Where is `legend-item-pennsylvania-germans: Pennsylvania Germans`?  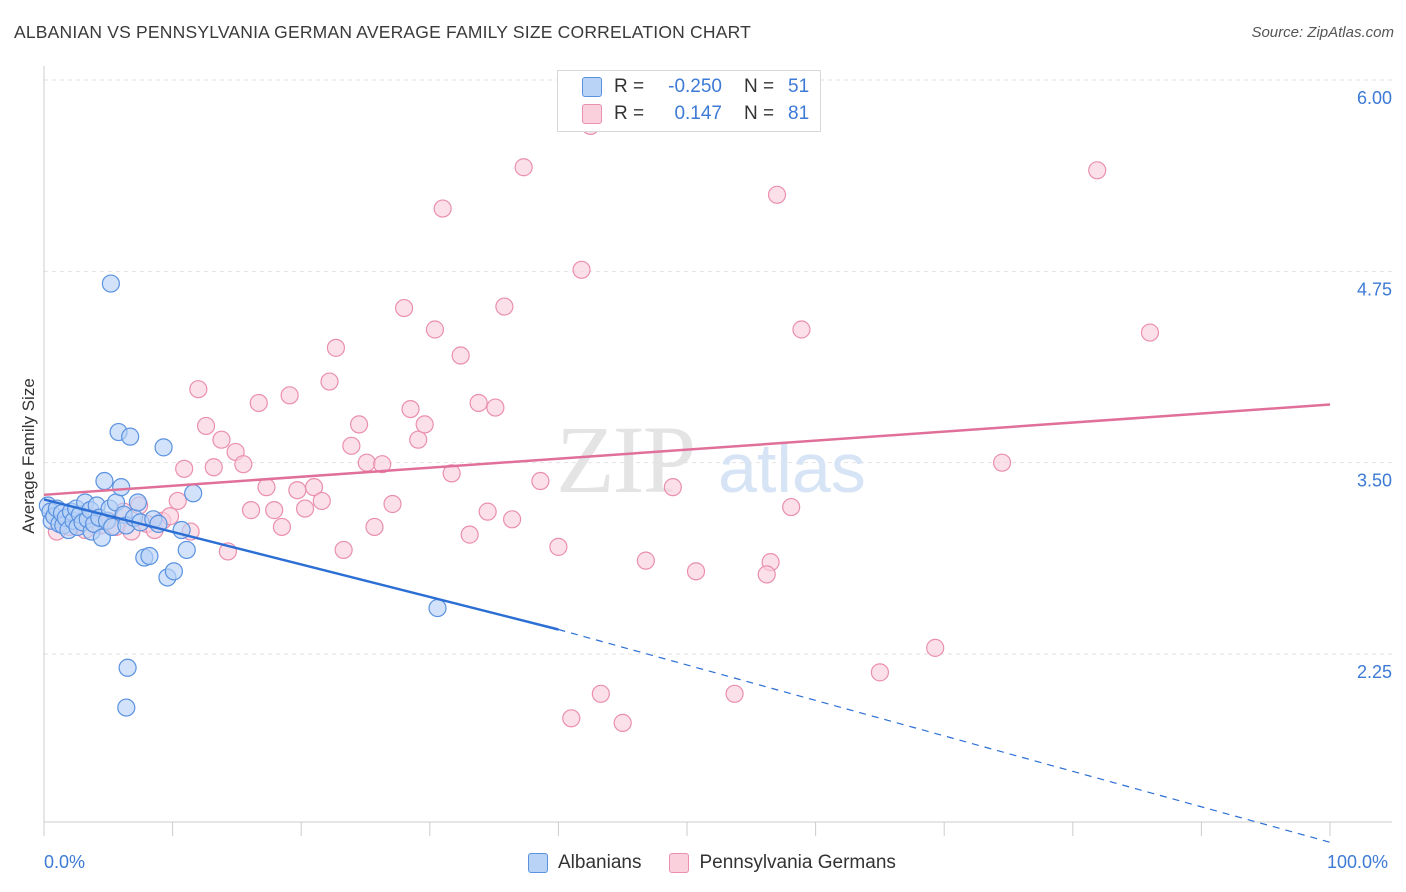 legend-item-pennsylvania-germans: Pennsylvania Germans is located at coordinates (782, 863).